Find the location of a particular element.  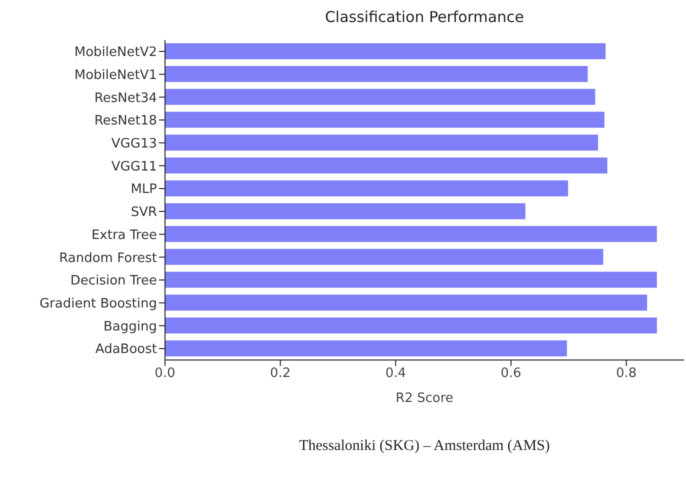

x-tick-label: 0.2 is located at coordinates (280, 374).